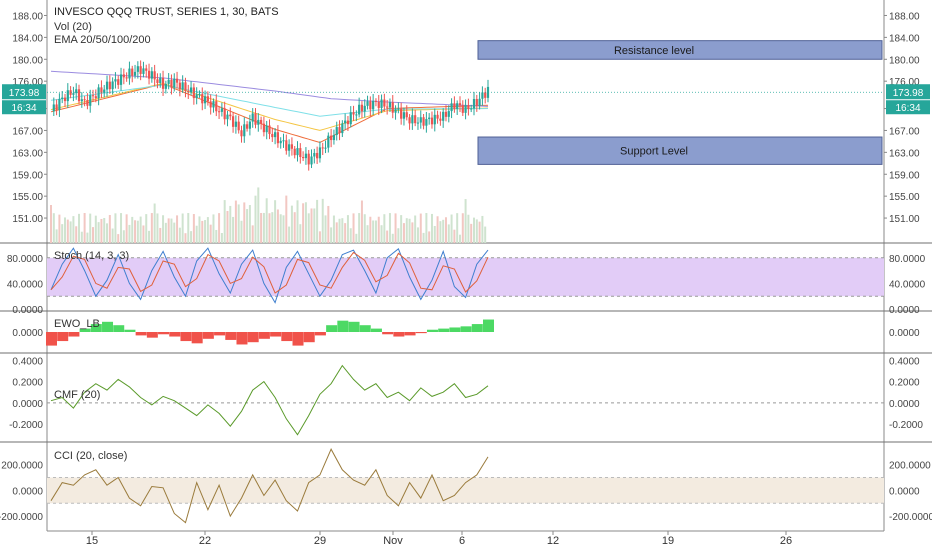 Image resolution: width=932 pixels, height=550 pixels. Describe the element at coordinates (77, 395) in the screenshot. I see `cmf-legend: CMF (20)` at that location.